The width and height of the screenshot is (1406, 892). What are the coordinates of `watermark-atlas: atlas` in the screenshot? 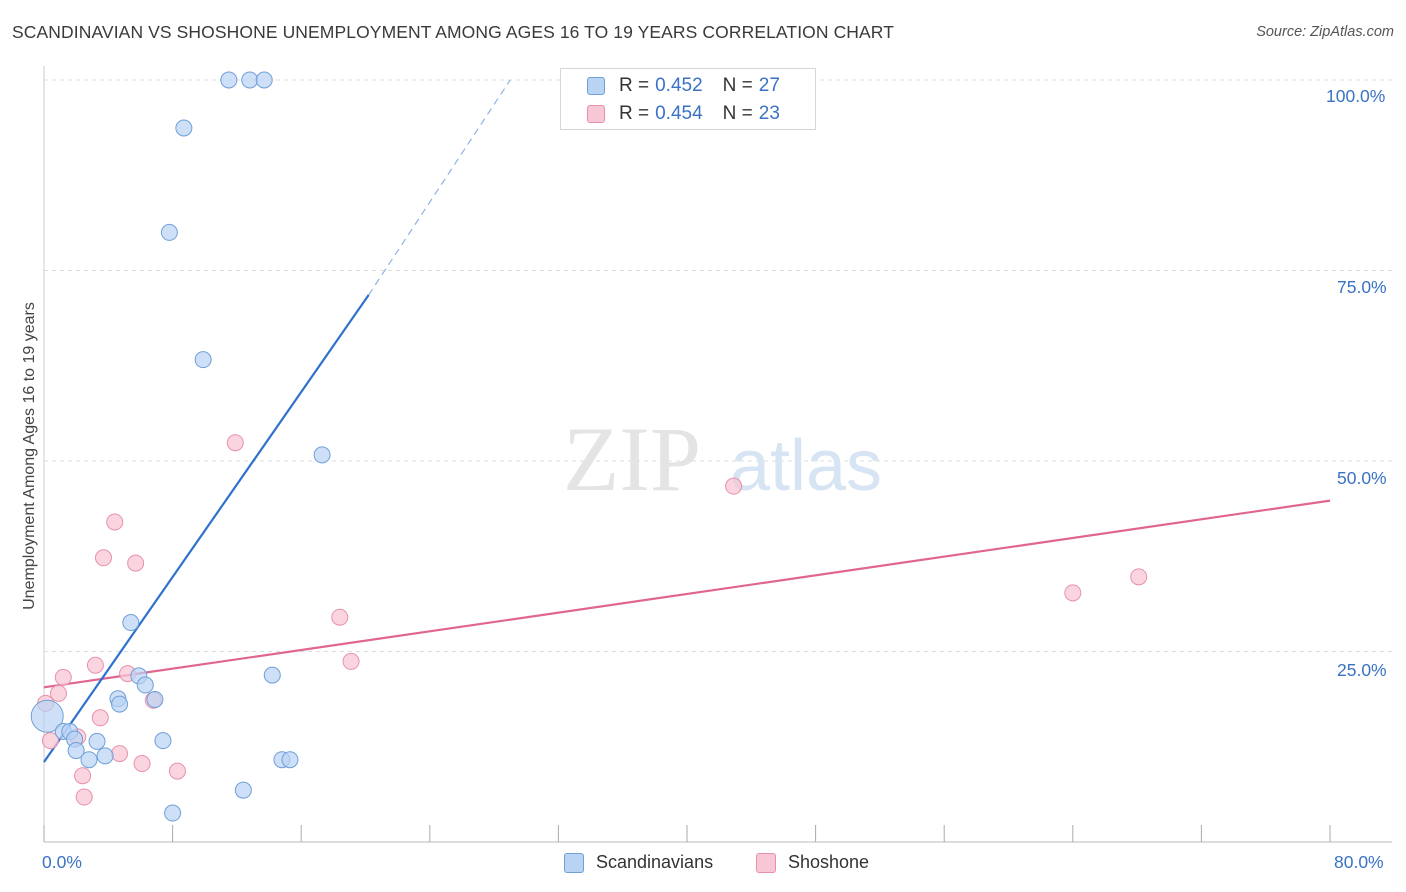 It's located at (806, 466).